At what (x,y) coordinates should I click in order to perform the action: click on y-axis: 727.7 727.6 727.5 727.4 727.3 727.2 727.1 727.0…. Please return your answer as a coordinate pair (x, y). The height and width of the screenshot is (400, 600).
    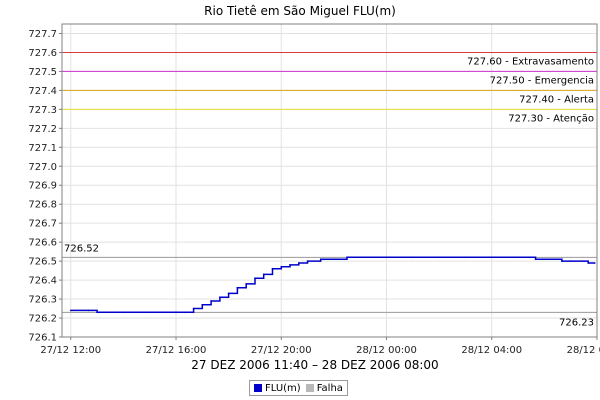
    Looking at the image, I should click on (45, 186).